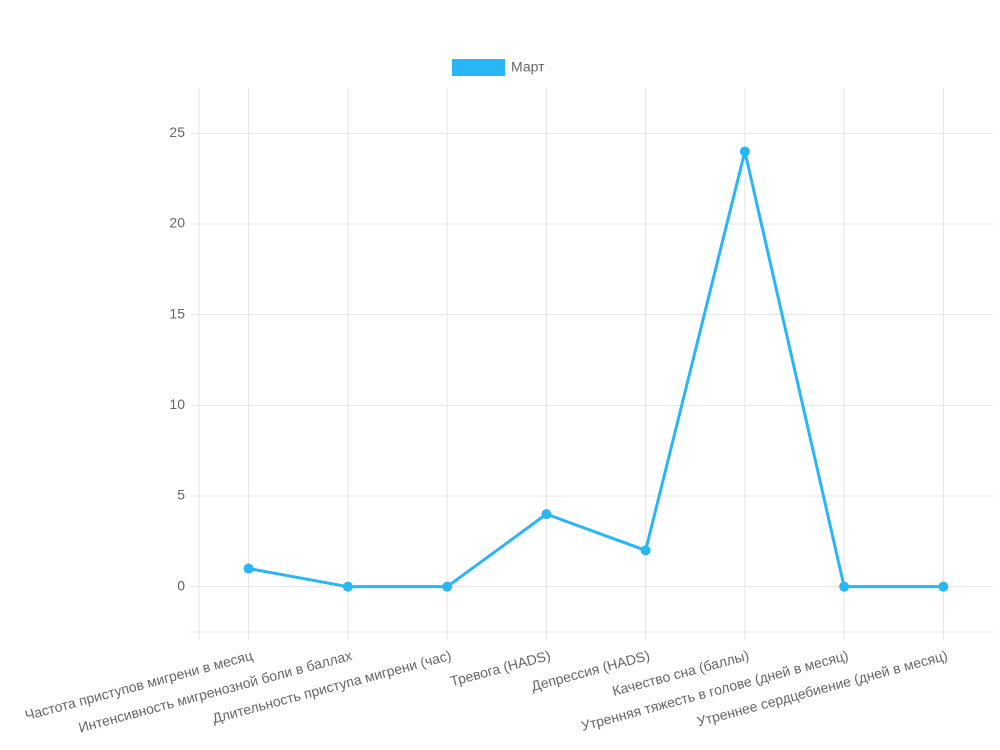  Describe the element at coordinates (181, 495) in the screenshot. I see `y-tick-label: 5` at that location.